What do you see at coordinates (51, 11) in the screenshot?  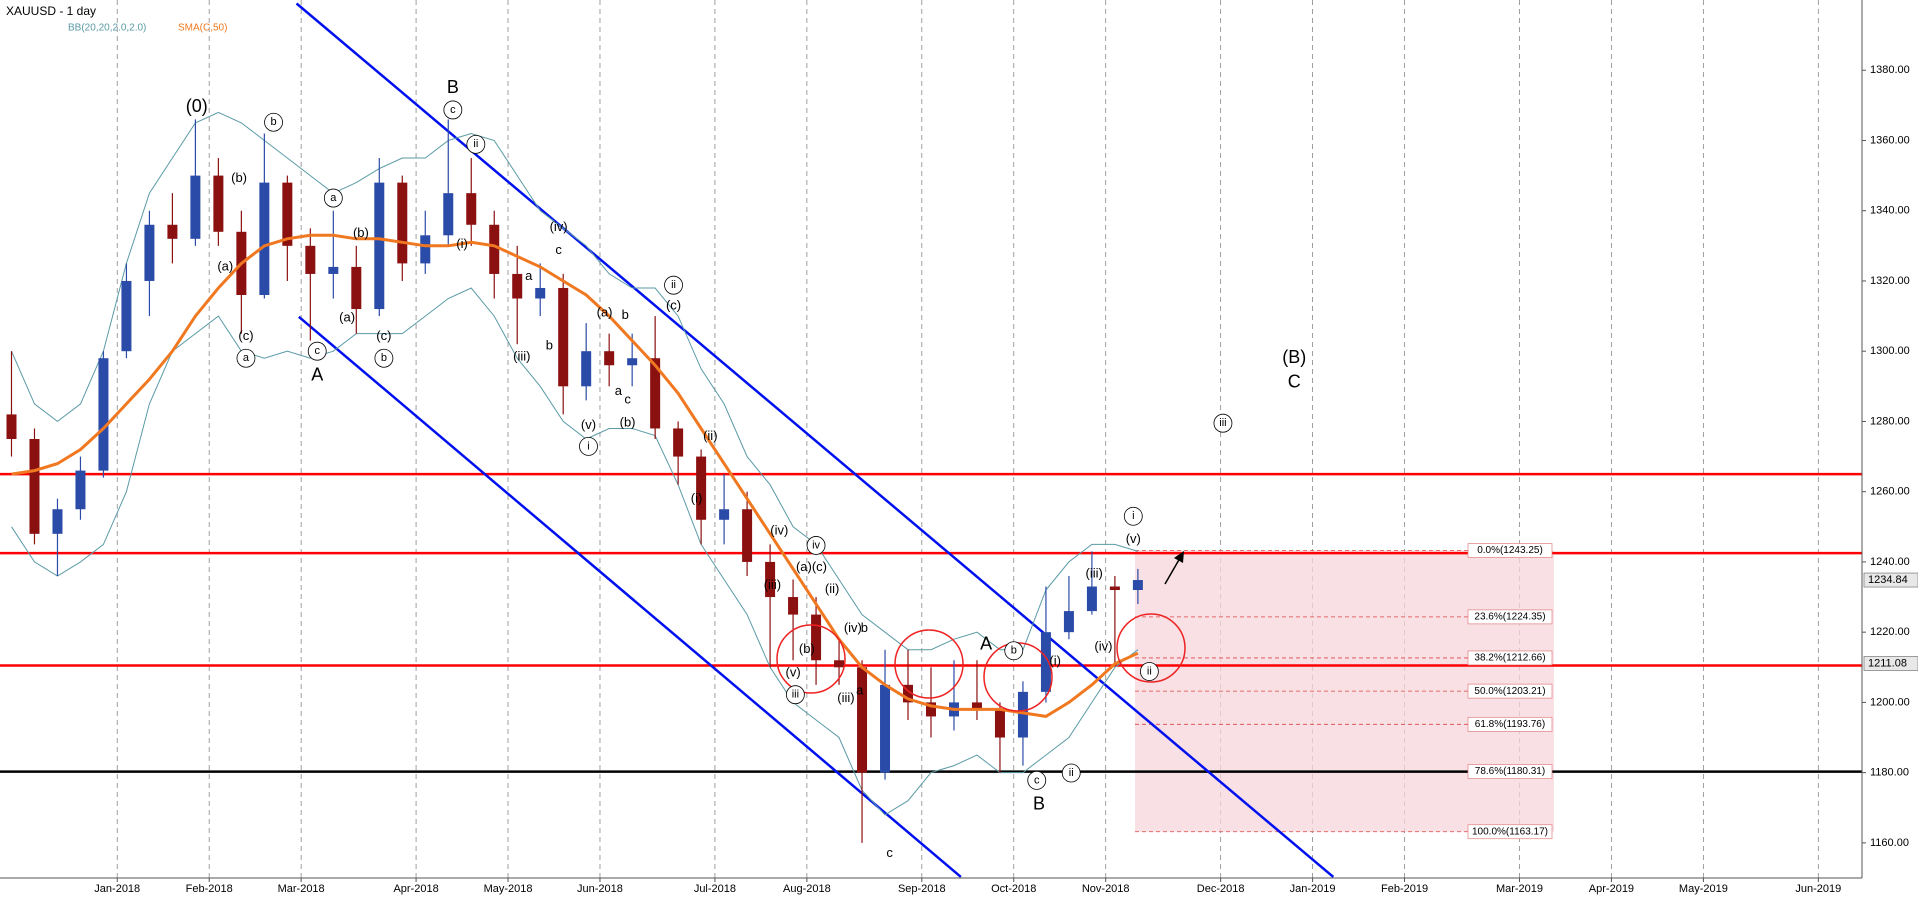 I see `chart-title: XAUUSD - 1 day` at bounding box center [51, 11].